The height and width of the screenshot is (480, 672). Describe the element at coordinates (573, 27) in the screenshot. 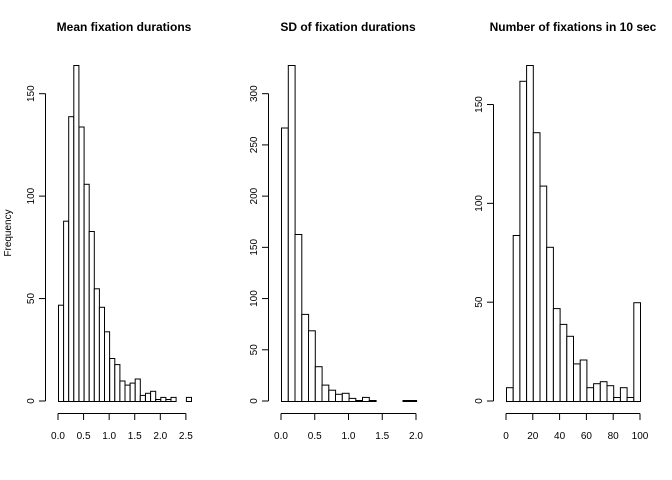

I see `panel-title: Number of fixations in 10 sec` at that location.